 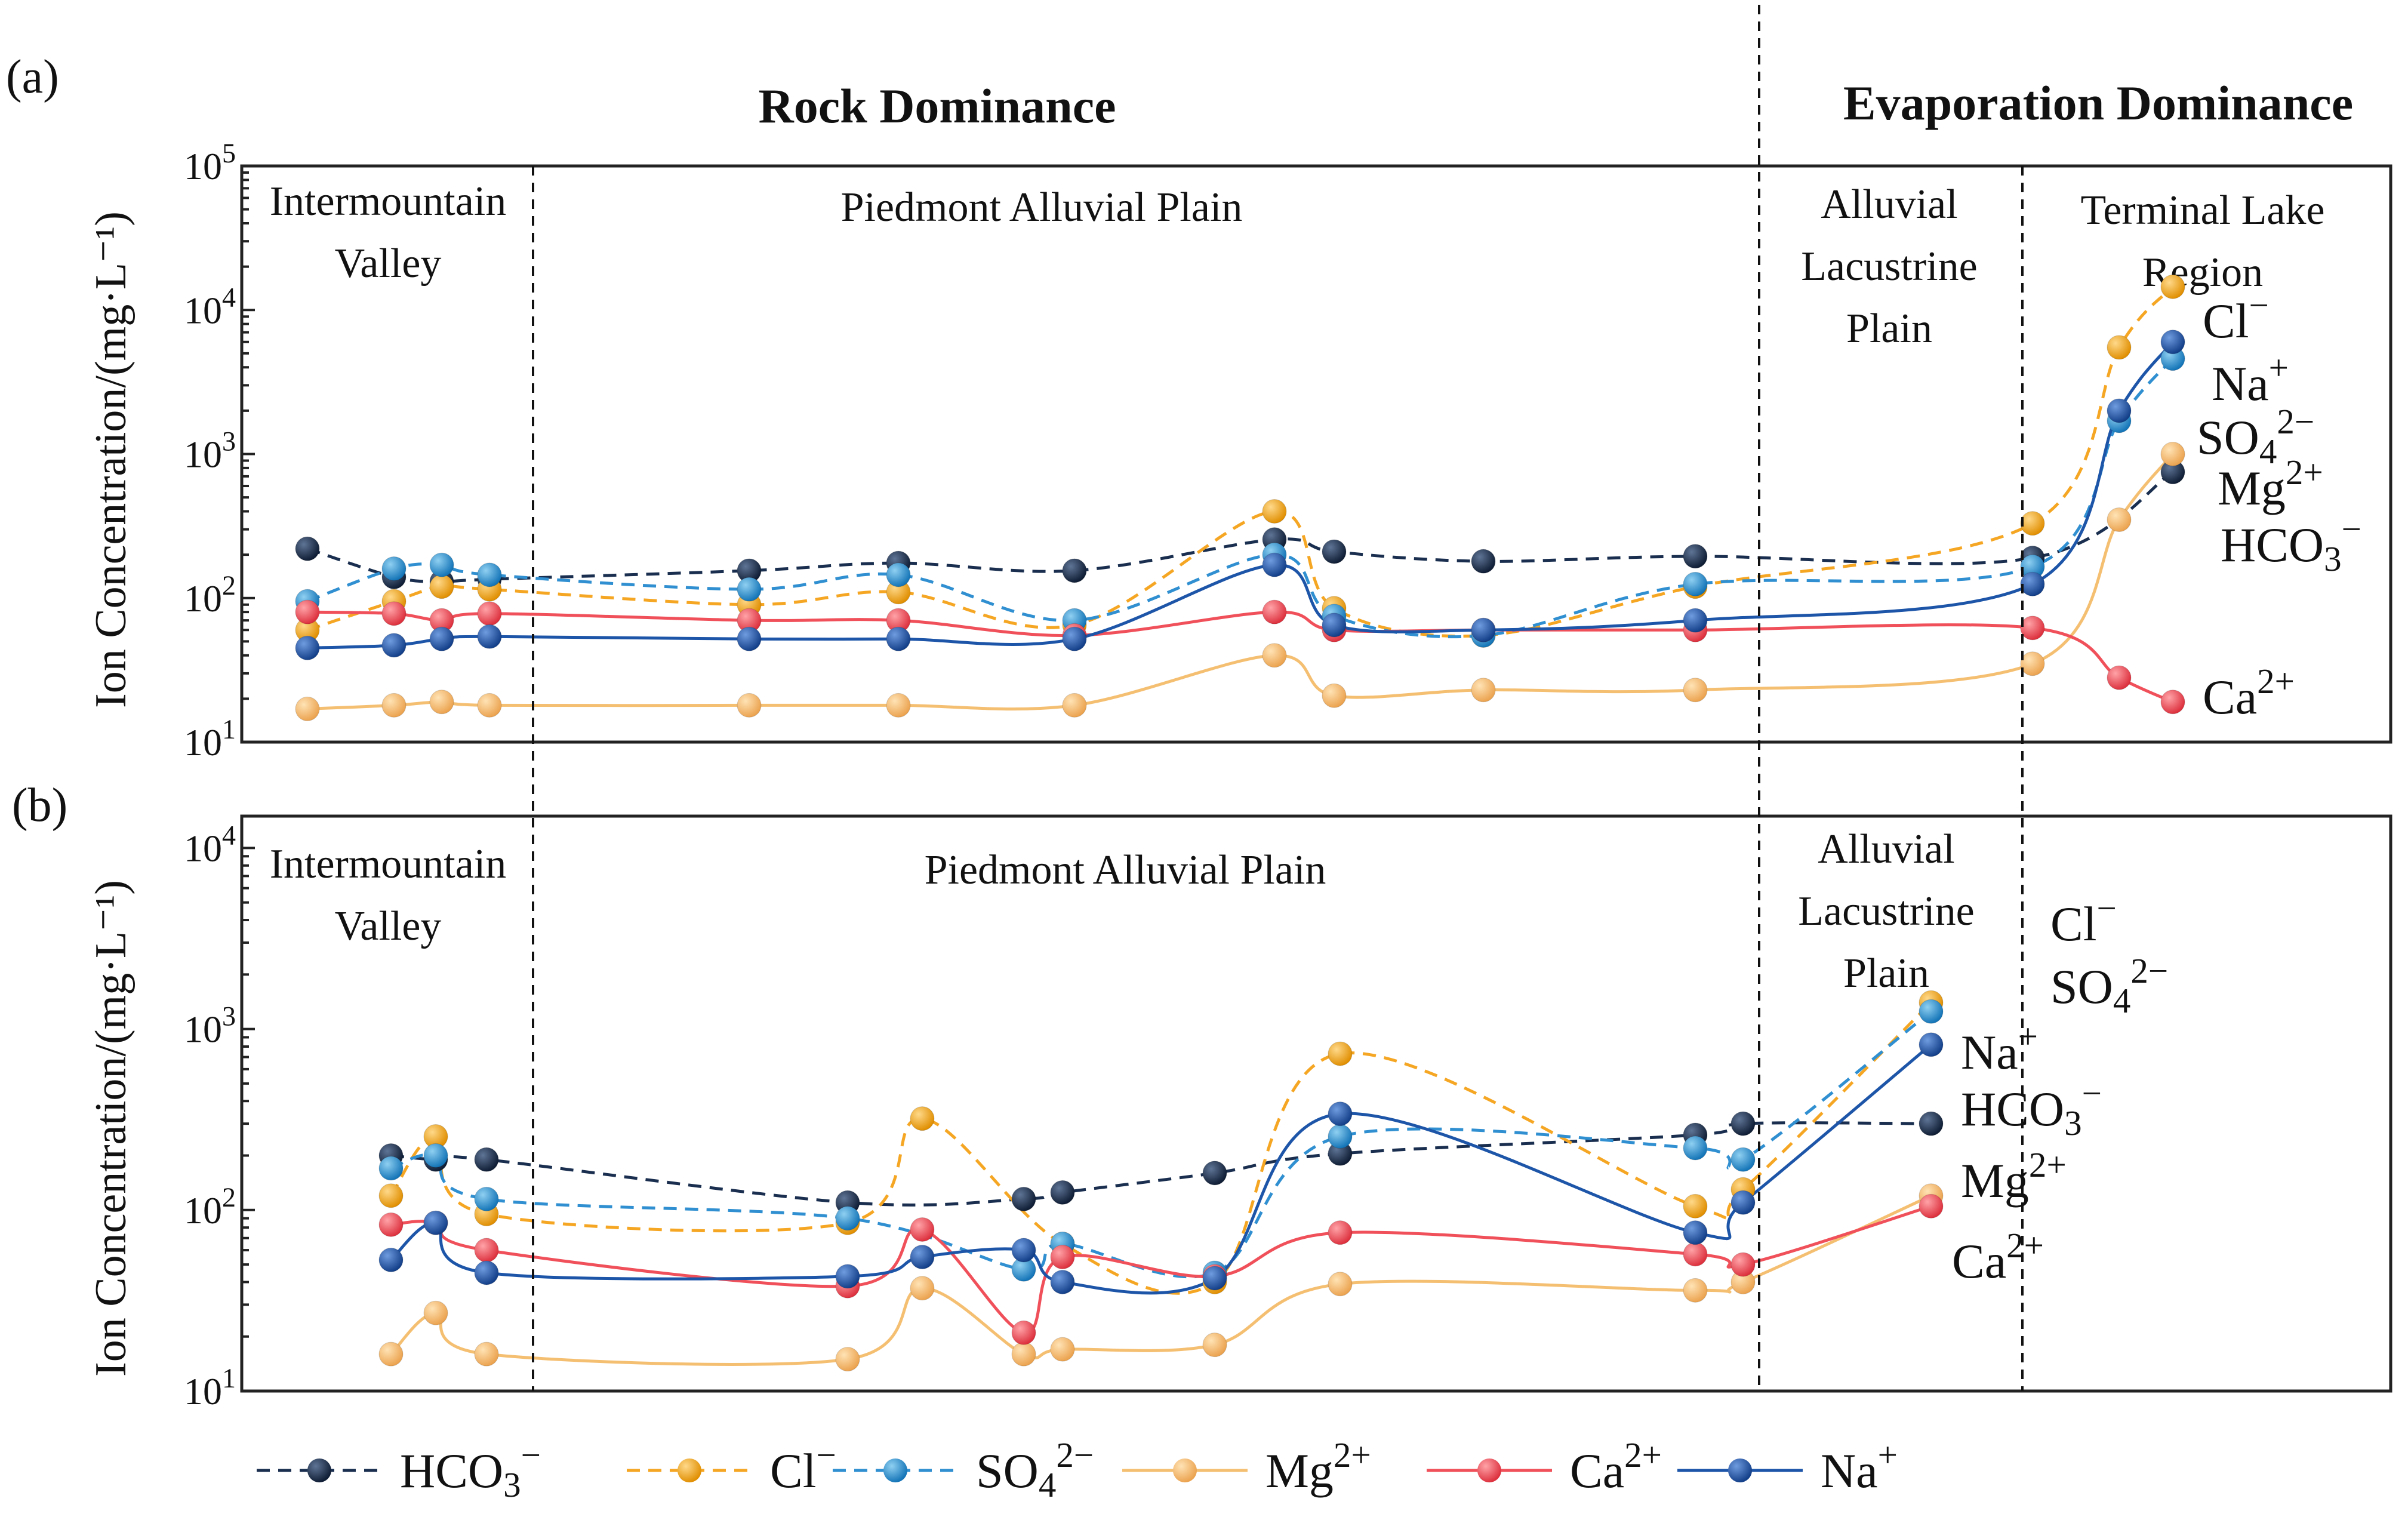 I want to click on legend-marker-hco3, so click(x=319, y=1470).